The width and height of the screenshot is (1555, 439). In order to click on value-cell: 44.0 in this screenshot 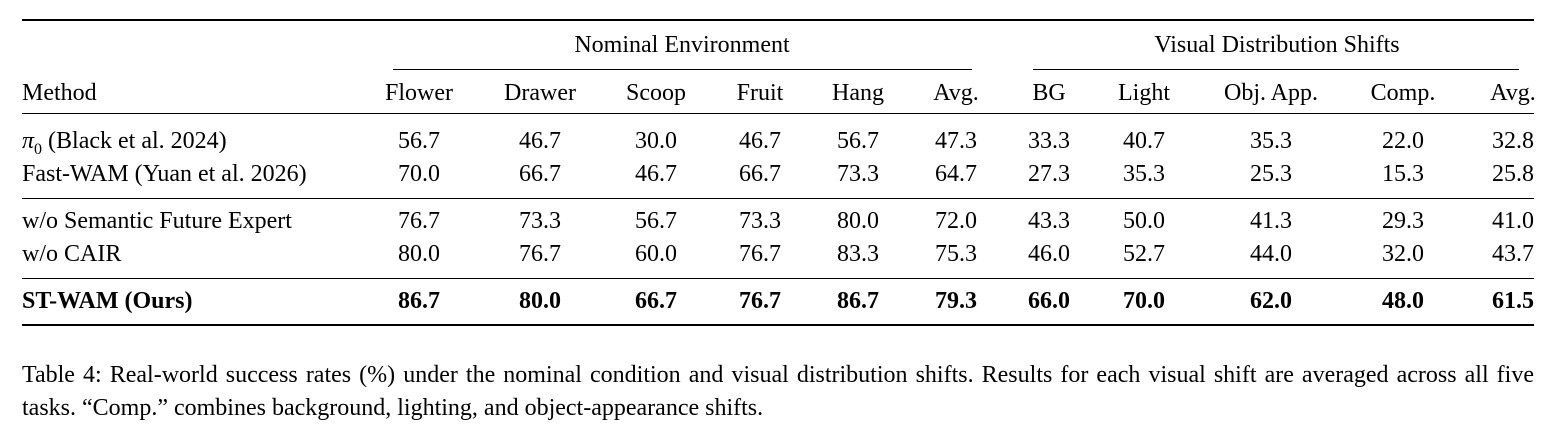, I will do `click(1271, 254)`.